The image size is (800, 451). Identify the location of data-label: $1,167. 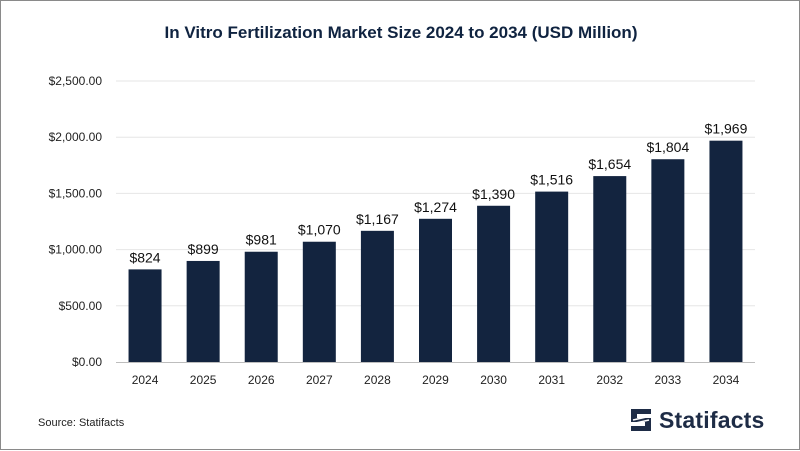
(377, 219).